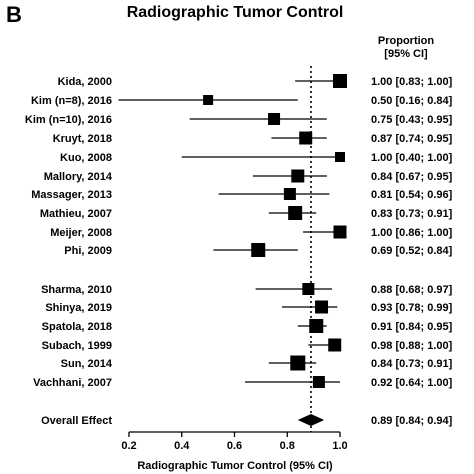 This screenshot has width=474, height=474. Describe the element at coordinates (412, 346) in the screenshot. I see `study-ci-text: 0.98 [0.88; 1.00]` at that location.